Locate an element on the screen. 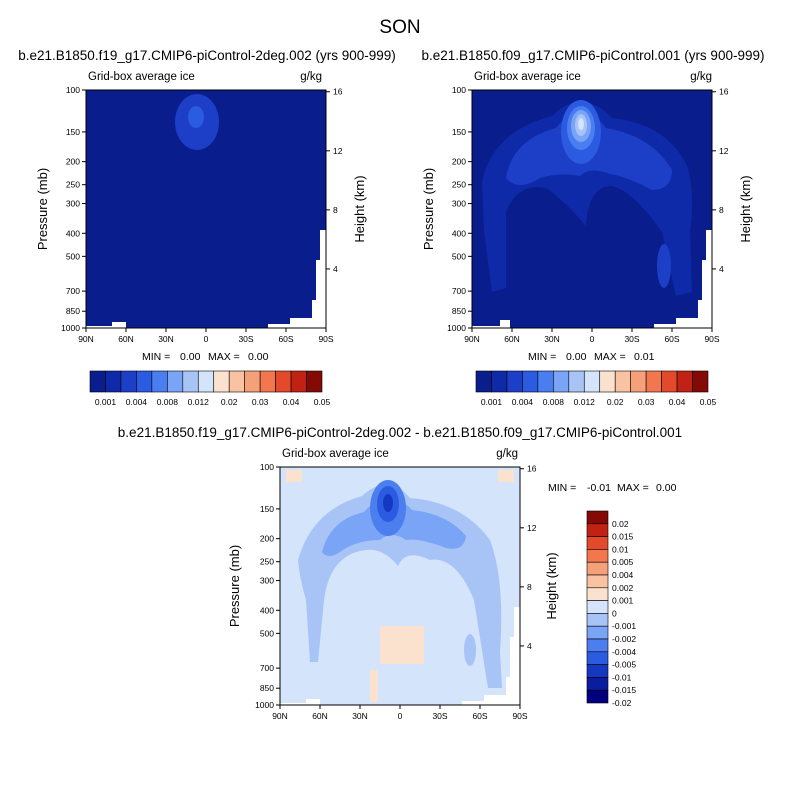 The width and height of the screenshot is (800, 805). colorbar-label: -0.001 is located at coordinates (624, 626).